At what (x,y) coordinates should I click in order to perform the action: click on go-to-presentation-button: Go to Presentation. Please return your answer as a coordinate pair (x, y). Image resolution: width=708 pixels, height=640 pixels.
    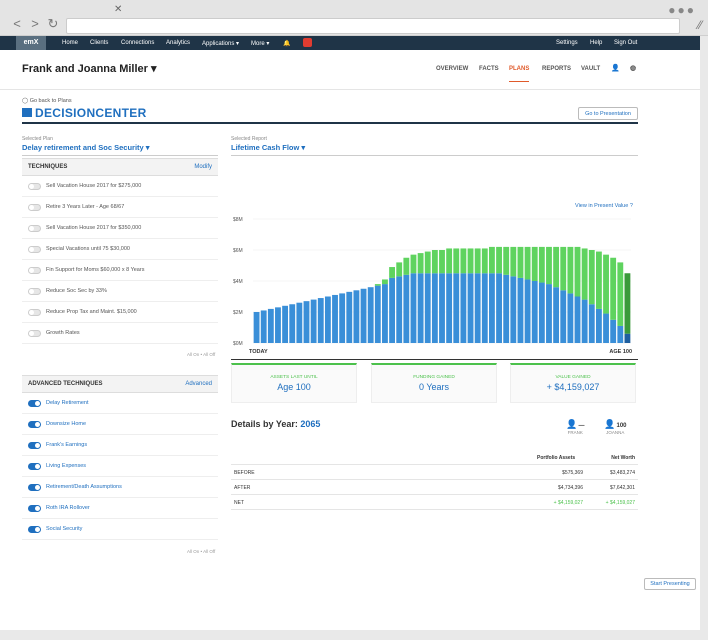
    Looking at the image, I should click on (608, 113).